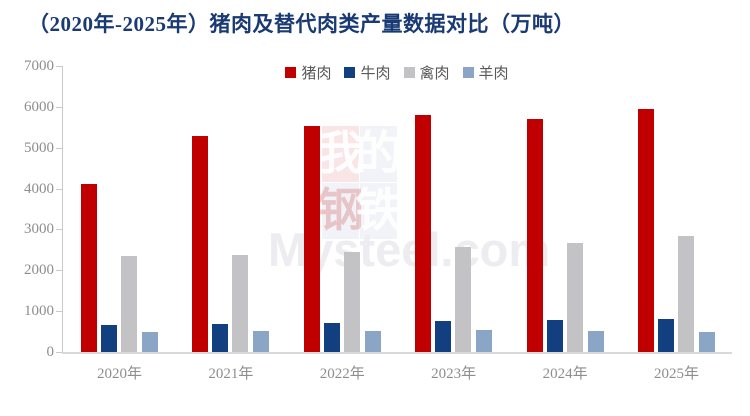  I want to click on legend-item-猪肉: 猪肉, so click(308, 72).